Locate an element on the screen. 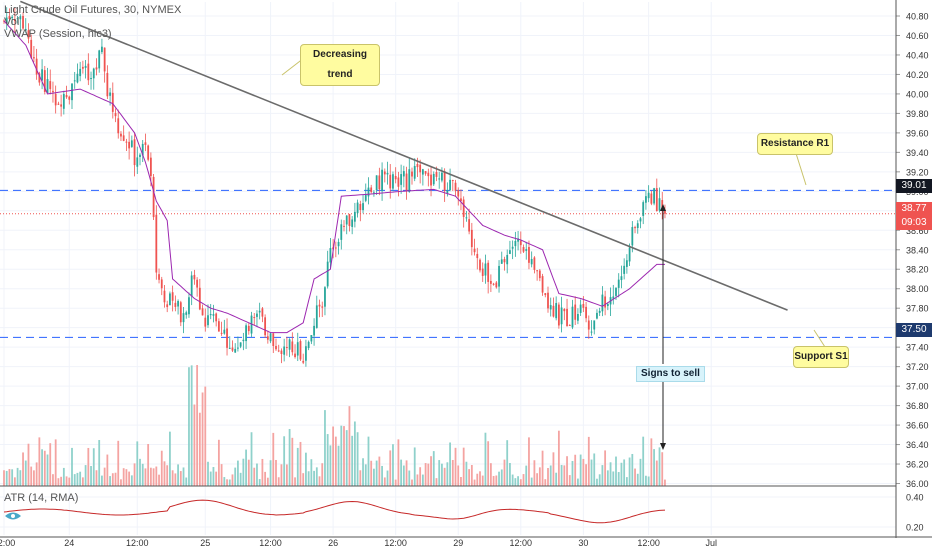 This screenshot has height=555, width=932. decreasing-trend-note: Decreasing trend is located at coordinates (340, 65).